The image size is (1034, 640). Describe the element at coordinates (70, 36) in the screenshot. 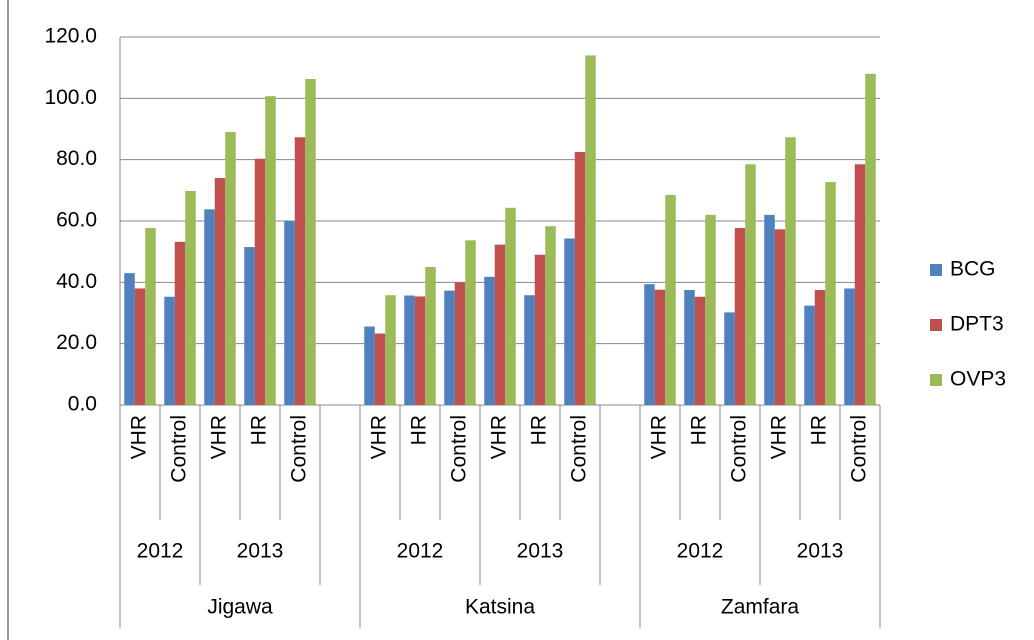

I see `y-tick-label: 120.0` at that location.